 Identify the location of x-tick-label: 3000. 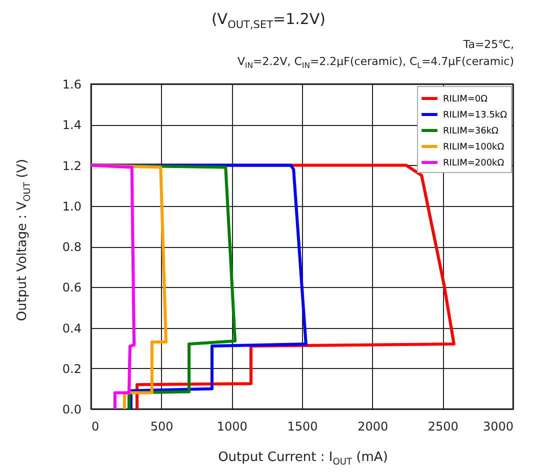
(498, 427).